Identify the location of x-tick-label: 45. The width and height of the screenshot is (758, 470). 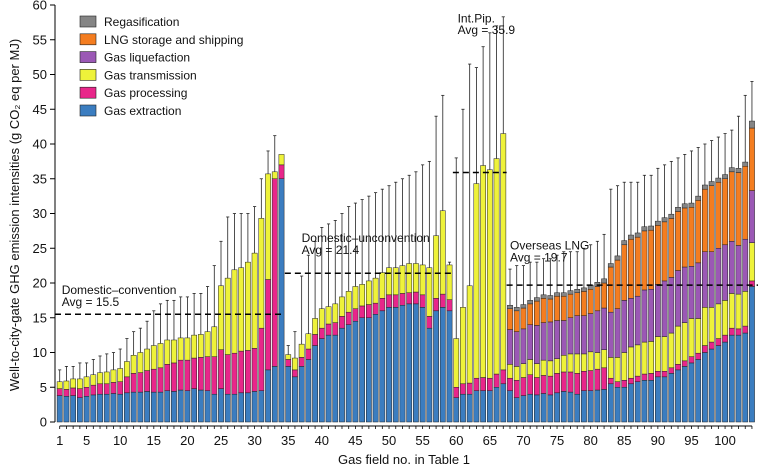
(355, 440).